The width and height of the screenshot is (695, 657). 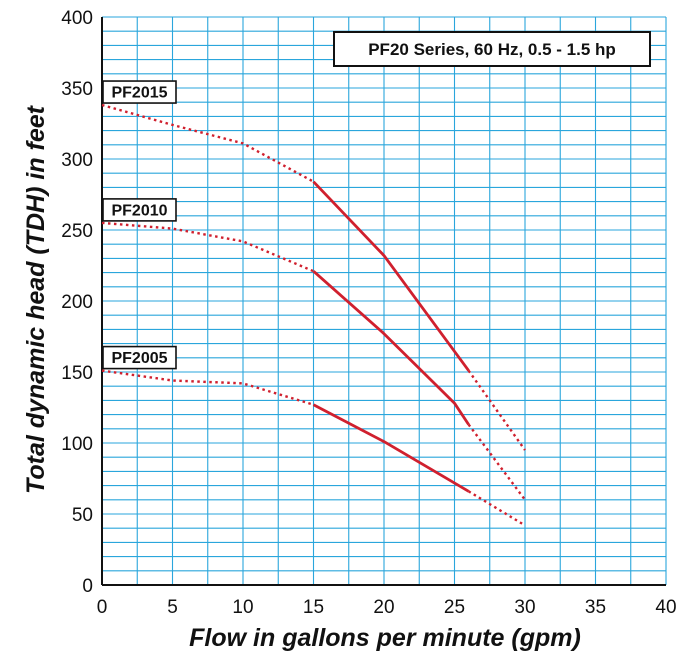 What do you see at coordinates (385, 638) in the screenshot?
I see `x-axis-title: Flow in gallons per minute (gpm)` at bounding box center [385, 638].